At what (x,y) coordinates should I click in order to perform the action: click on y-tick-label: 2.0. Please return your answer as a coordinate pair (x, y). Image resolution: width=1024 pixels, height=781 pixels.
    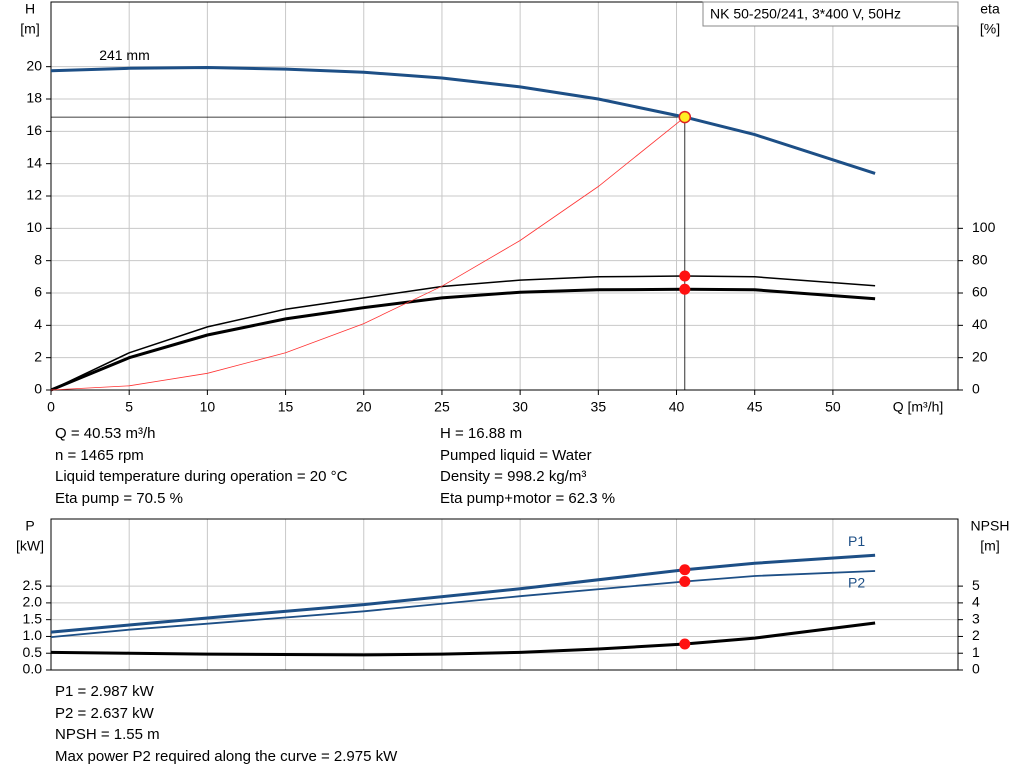
    Looking at the image, I should click on (33, 602).